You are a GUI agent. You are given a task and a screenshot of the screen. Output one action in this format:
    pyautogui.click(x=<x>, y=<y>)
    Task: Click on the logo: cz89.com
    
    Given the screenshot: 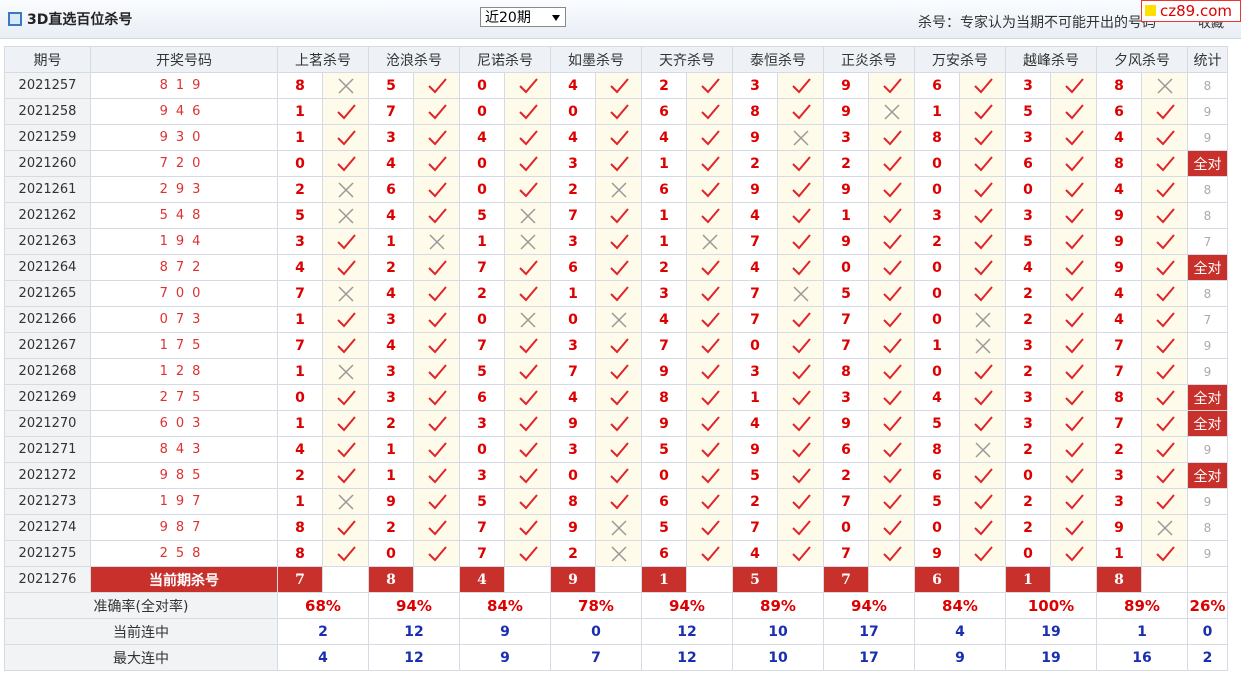 What is the action you would take?
    pyautogui.click(x=1191, y=11)
    